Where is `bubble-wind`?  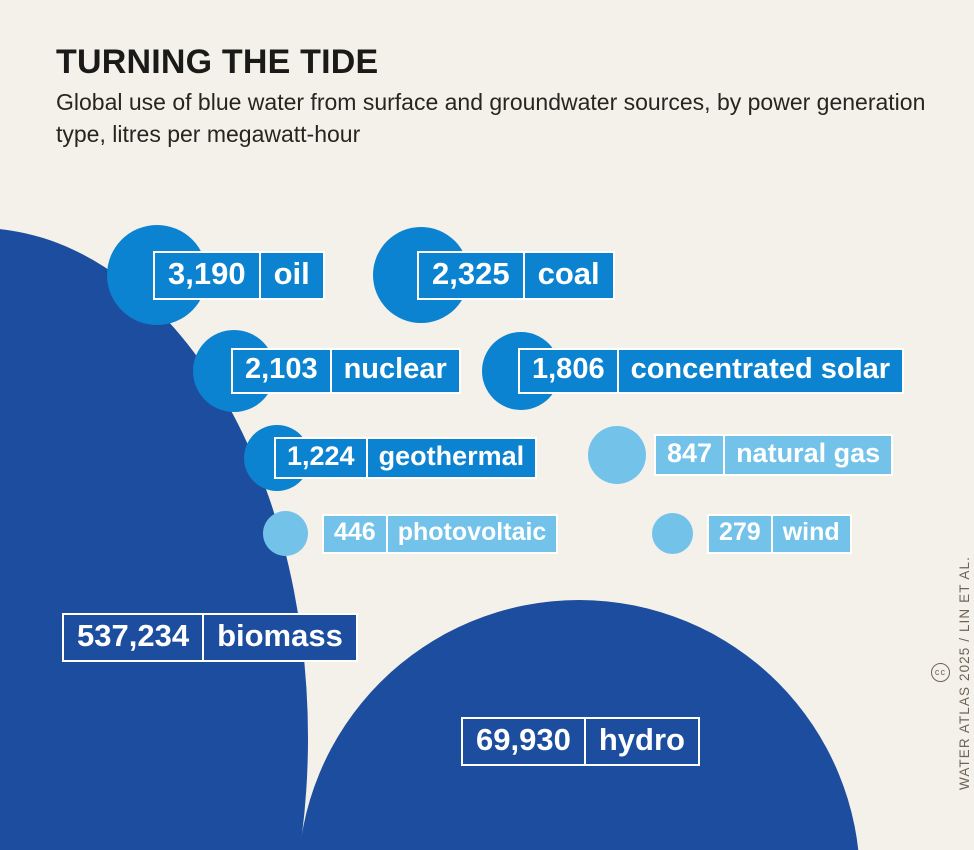 bubble-wind is located at coordinates (672, 533).